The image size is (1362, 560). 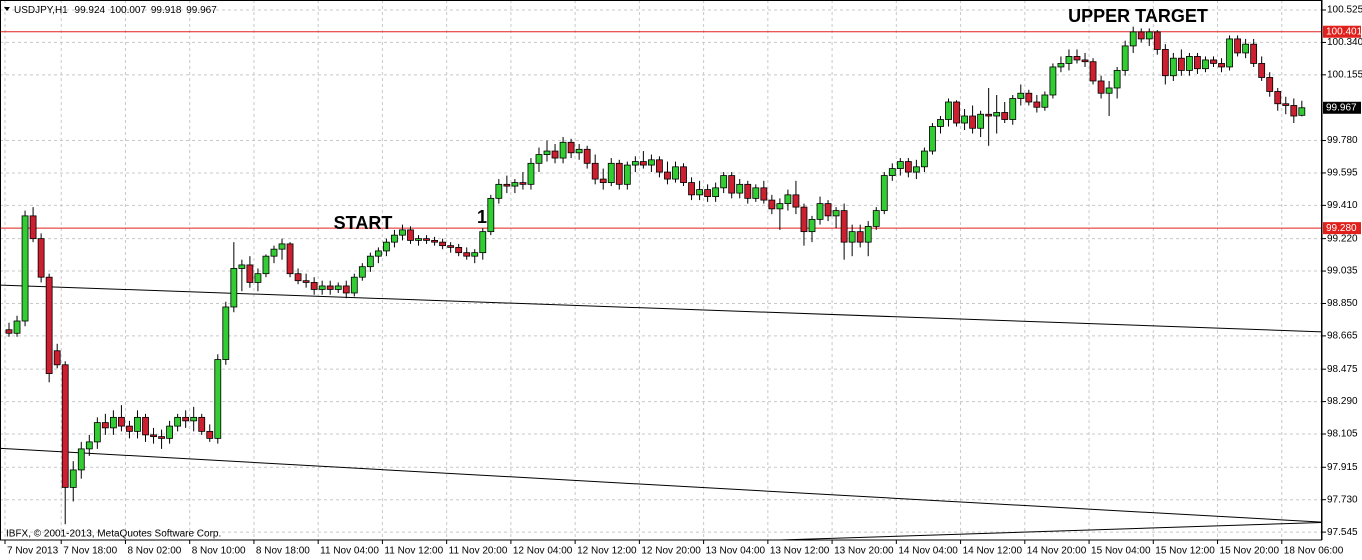 I want to click on x-tick-label: 8 Nov 18:00, so click(x=283, y=551).